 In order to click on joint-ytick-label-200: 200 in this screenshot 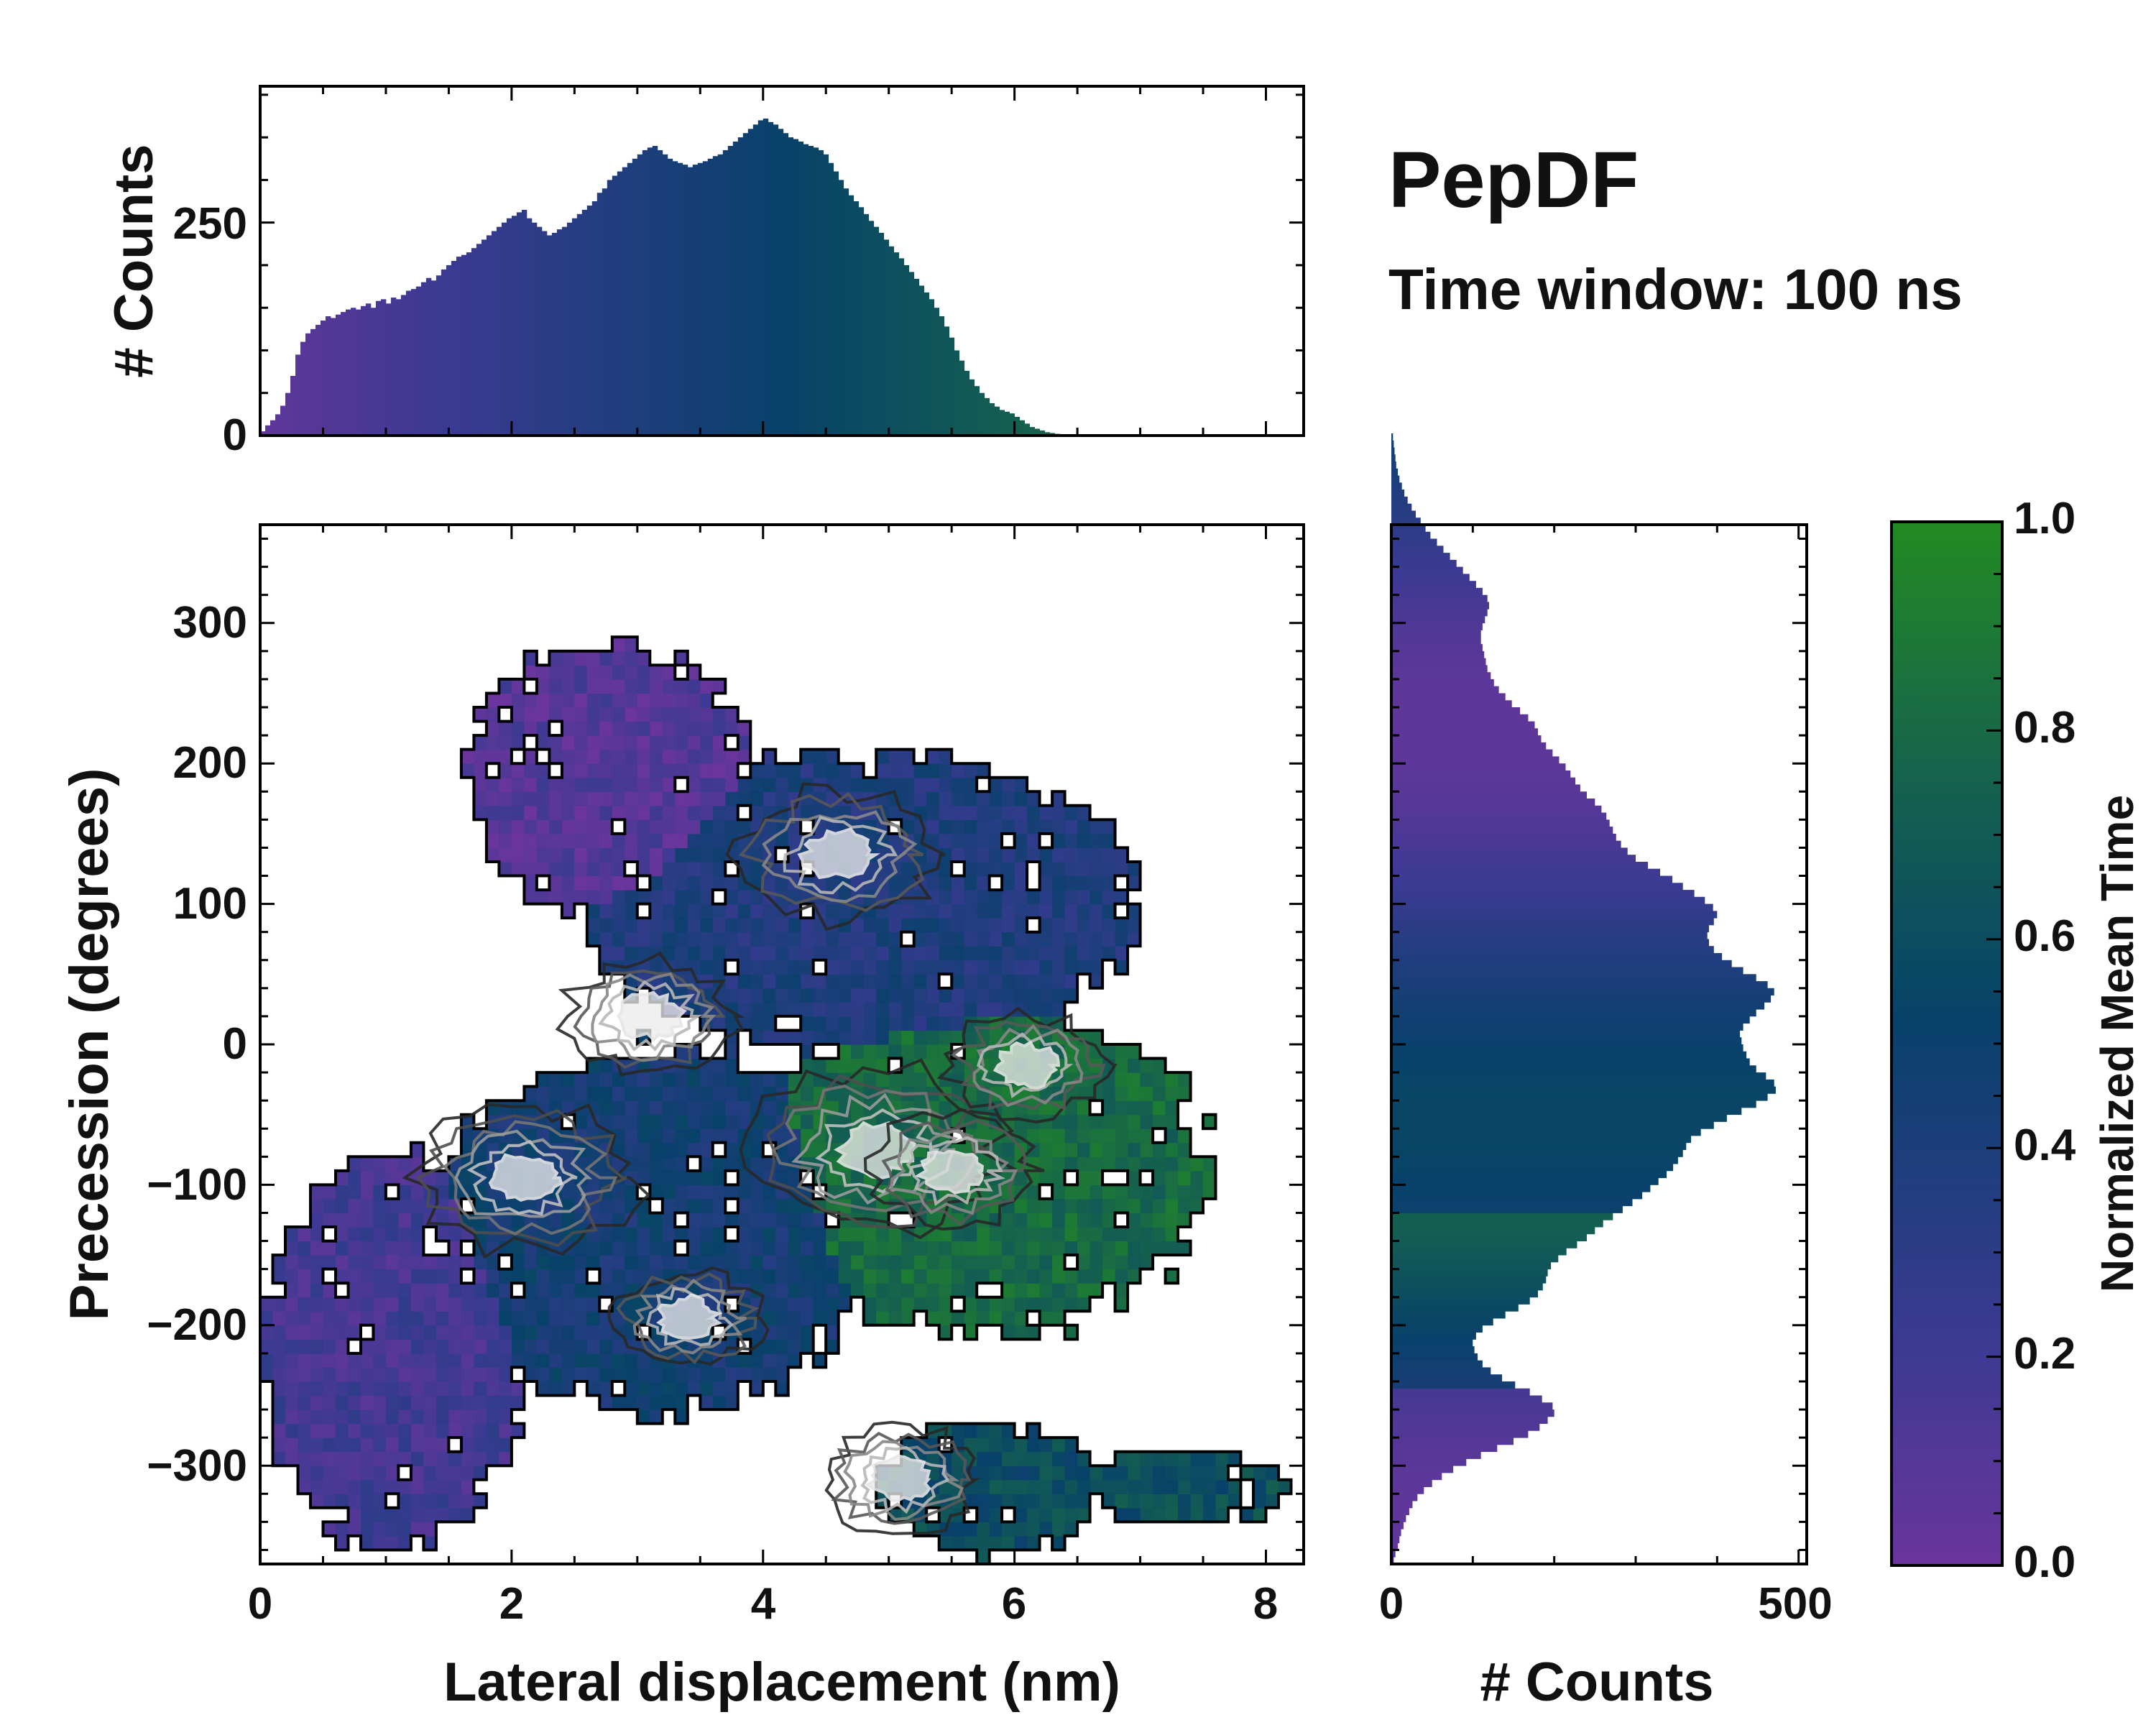, I will do `click(210, 763)`.